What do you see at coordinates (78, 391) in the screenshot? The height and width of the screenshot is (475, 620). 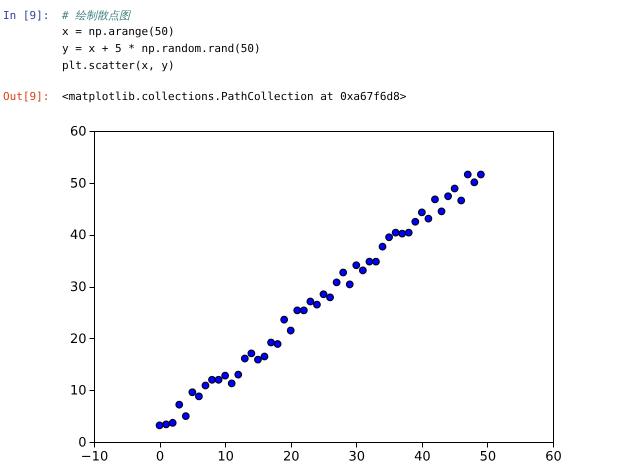 I see `y-tick-label: 10` at bounding box center [78, 391].